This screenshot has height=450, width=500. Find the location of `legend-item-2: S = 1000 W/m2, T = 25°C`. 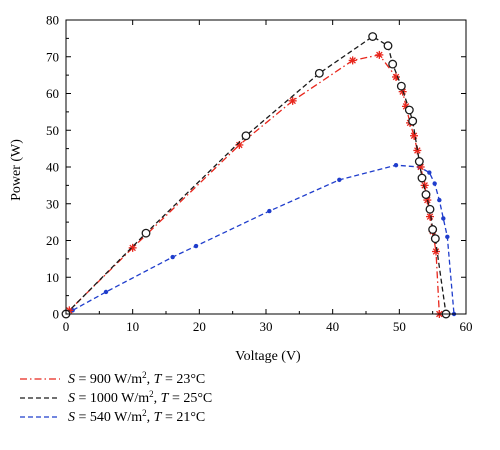

legend-item-2: S = 1000 W/m2, T = 25°C is located at coordinates (116, 397).